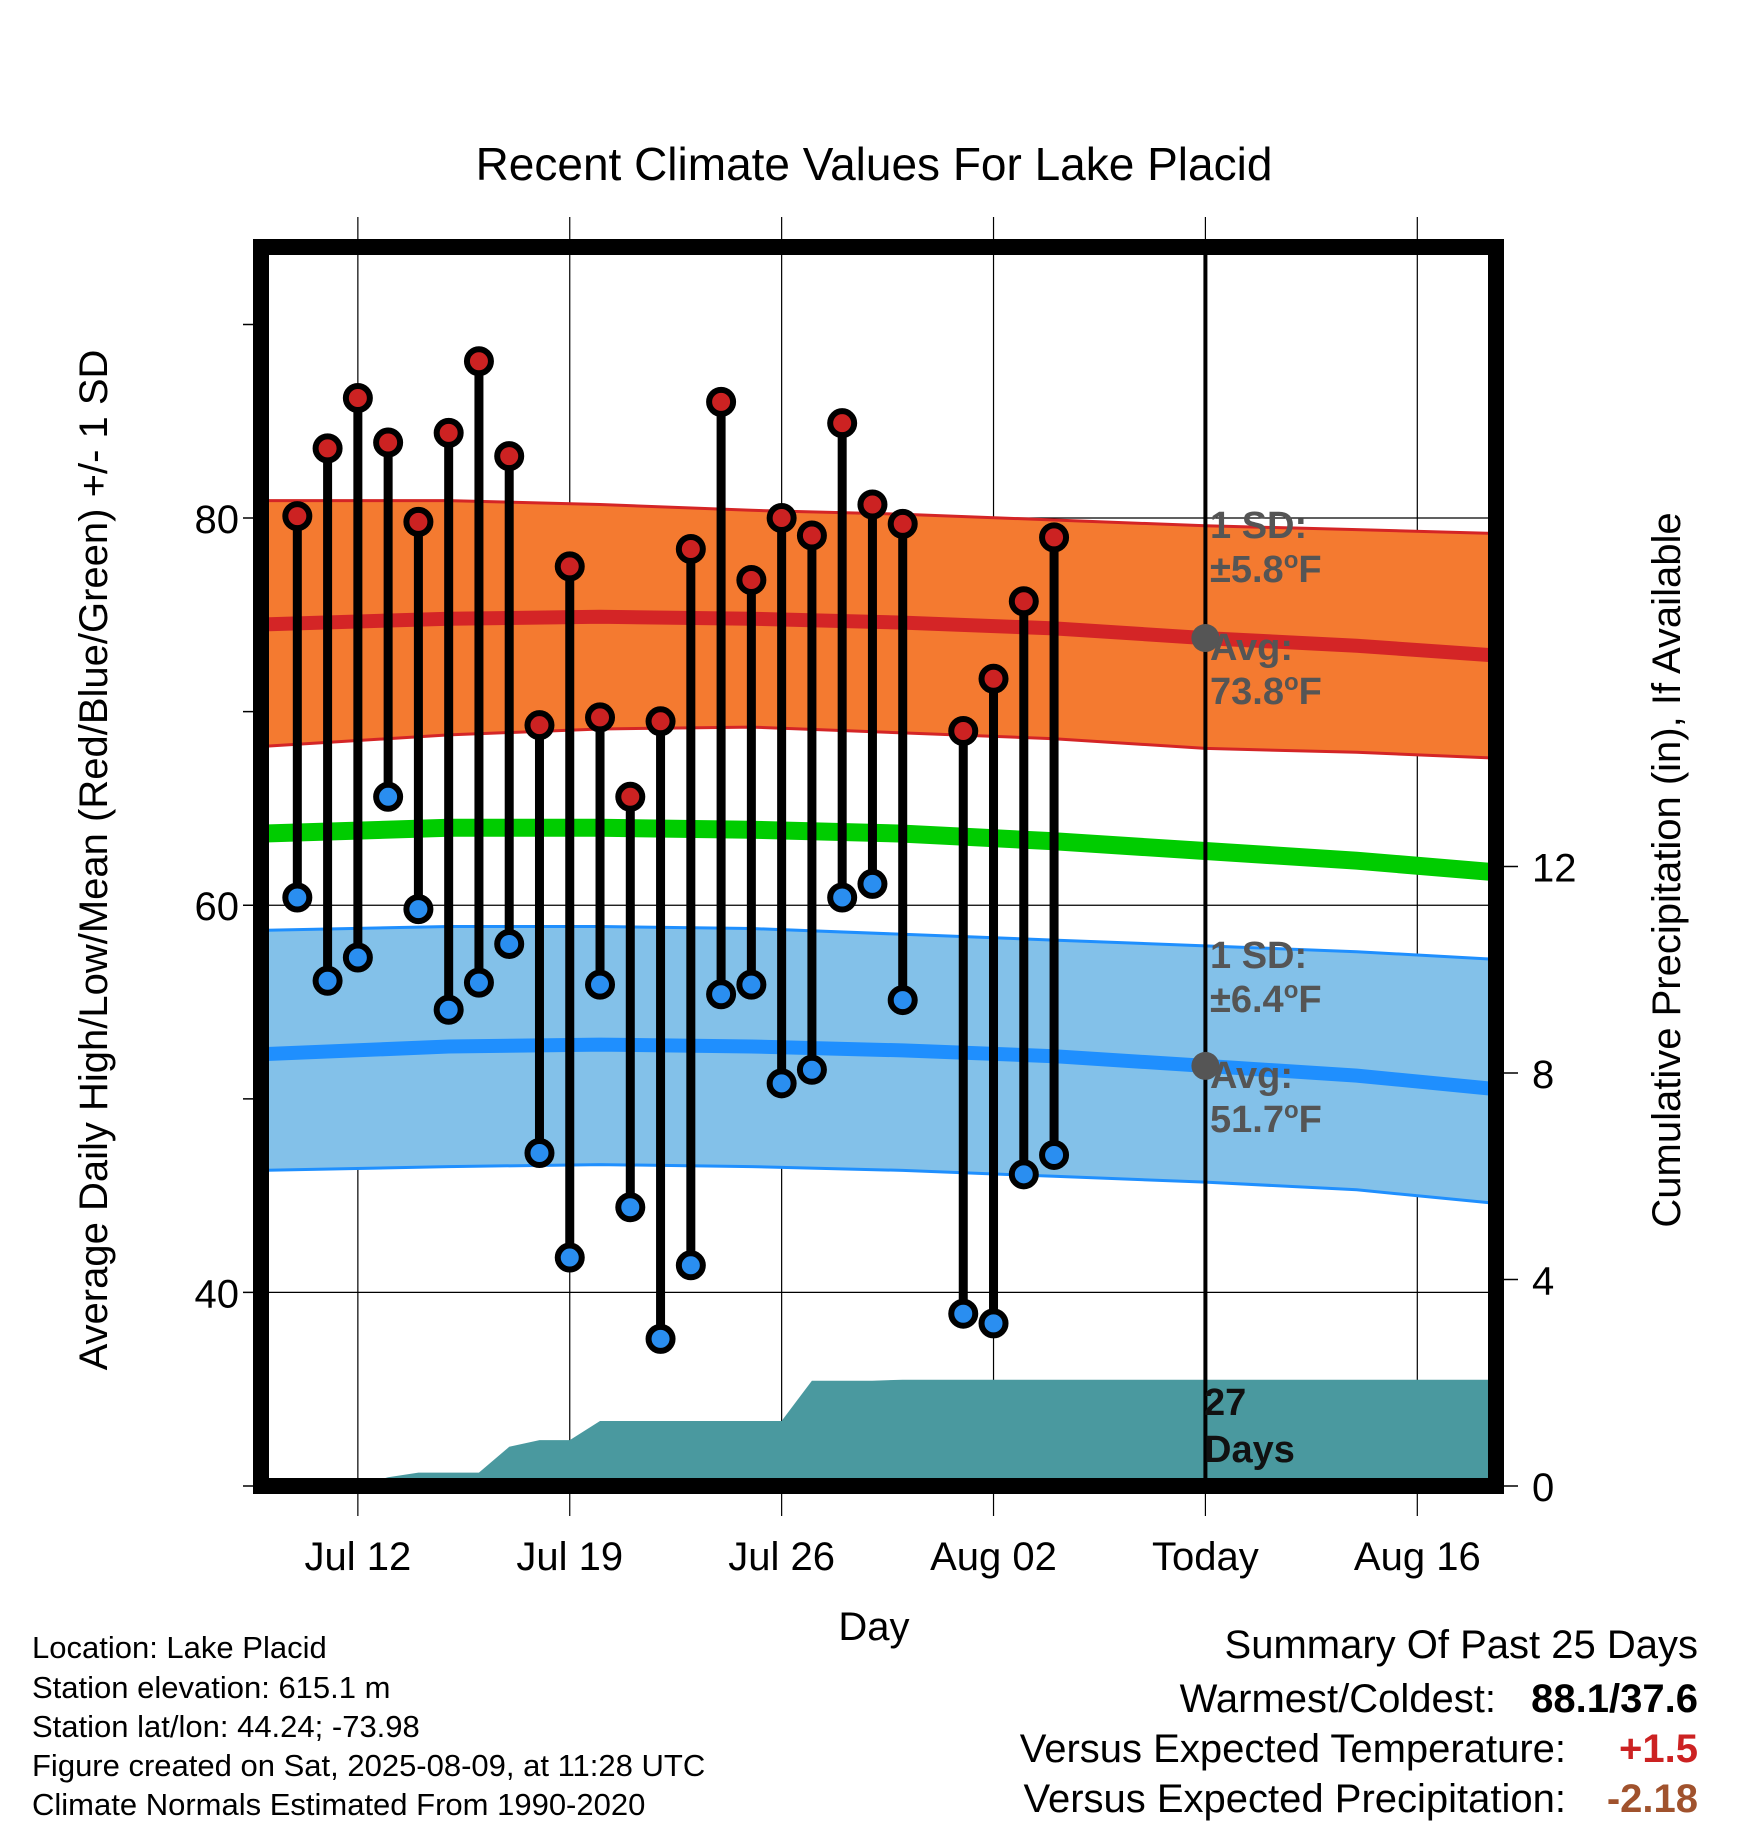 The height and width of the screenshot is (1833, 1748). What do you see at coordinates (217, 907) in the screenshot?
I see `y-tick-label: 60` at bounding box center [217, 907].